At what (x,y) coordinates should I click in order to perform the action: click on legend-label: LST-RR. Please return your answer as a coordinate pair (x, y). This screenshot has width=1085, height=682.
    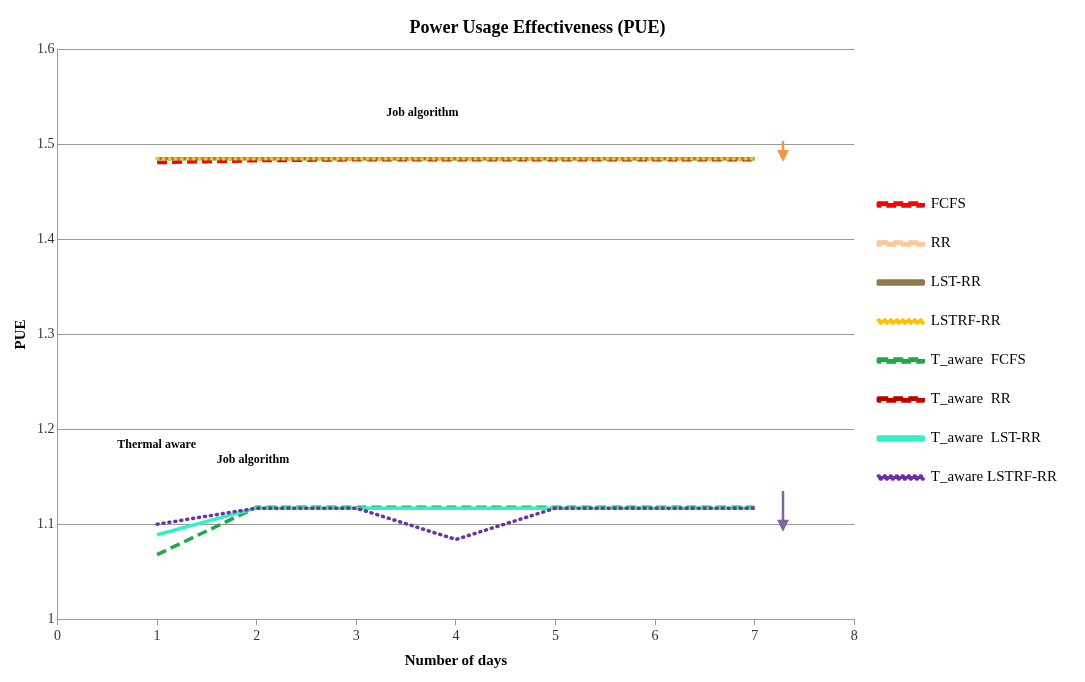
    Looking at the image, I should click on (956, 281).